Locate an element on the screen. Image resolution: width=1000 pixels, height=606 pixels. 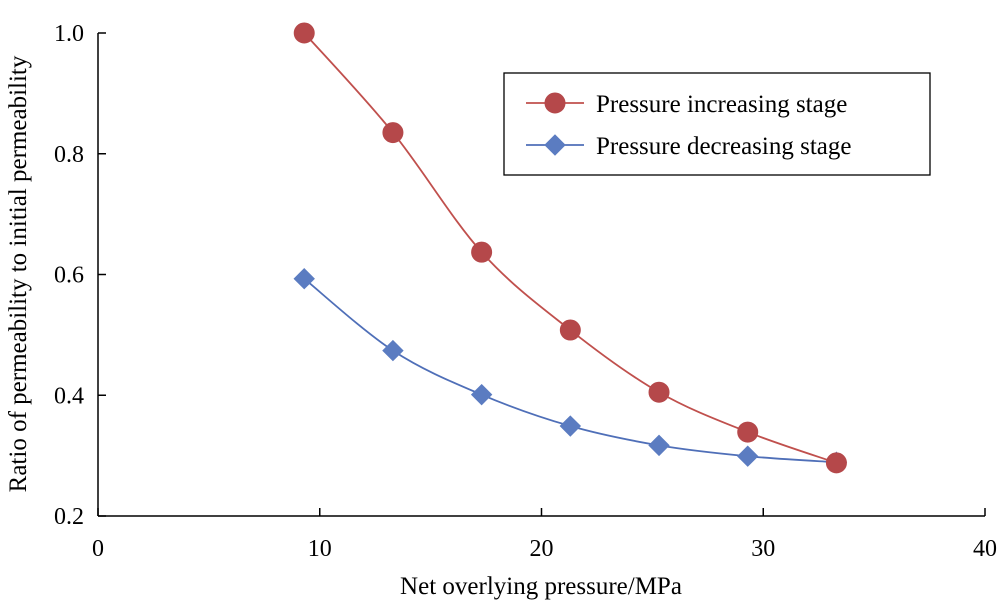
y-tick-label: 0.6 is located at coordinates (69, 276).